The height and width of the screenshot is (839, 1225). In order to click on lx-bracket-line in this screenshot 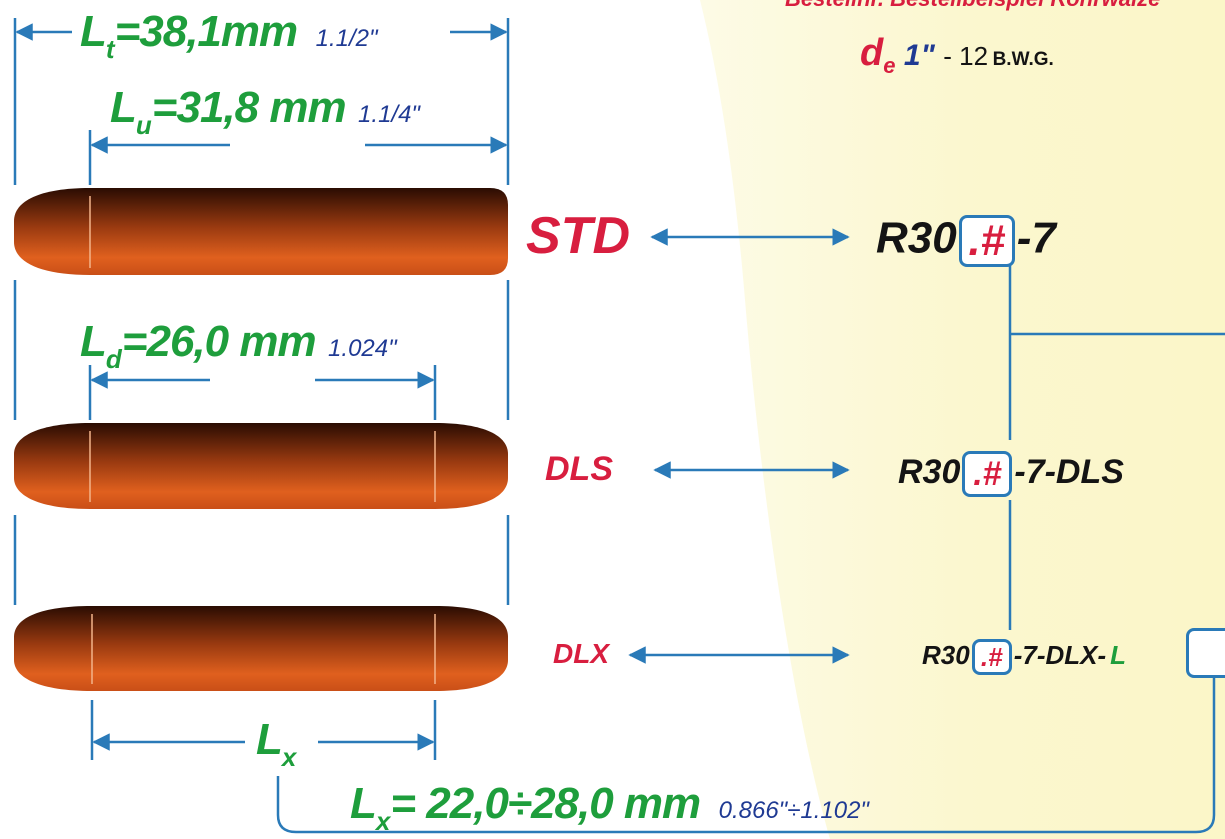, I will do `click(746, 754)`.